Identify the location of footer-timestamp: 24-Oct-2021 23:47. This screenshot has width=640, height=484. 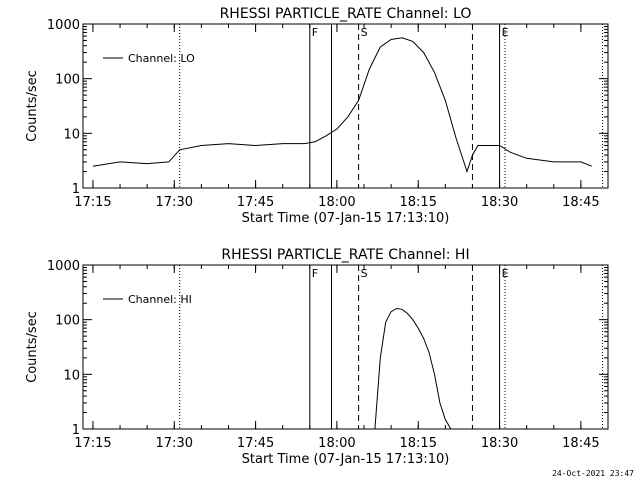
(593, 473).